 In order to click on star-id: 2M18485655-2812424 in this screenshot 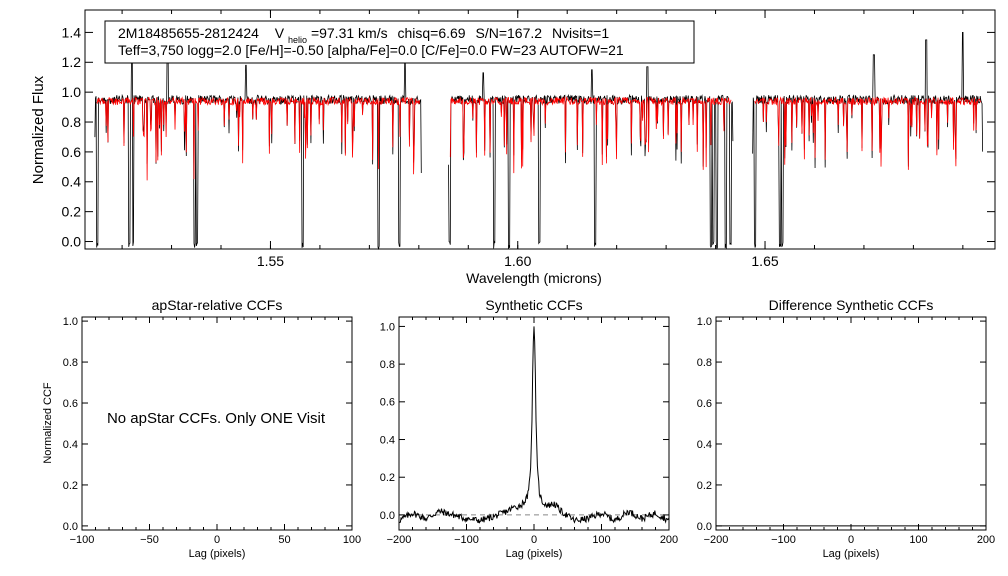, I will do `click(188, 33)`.